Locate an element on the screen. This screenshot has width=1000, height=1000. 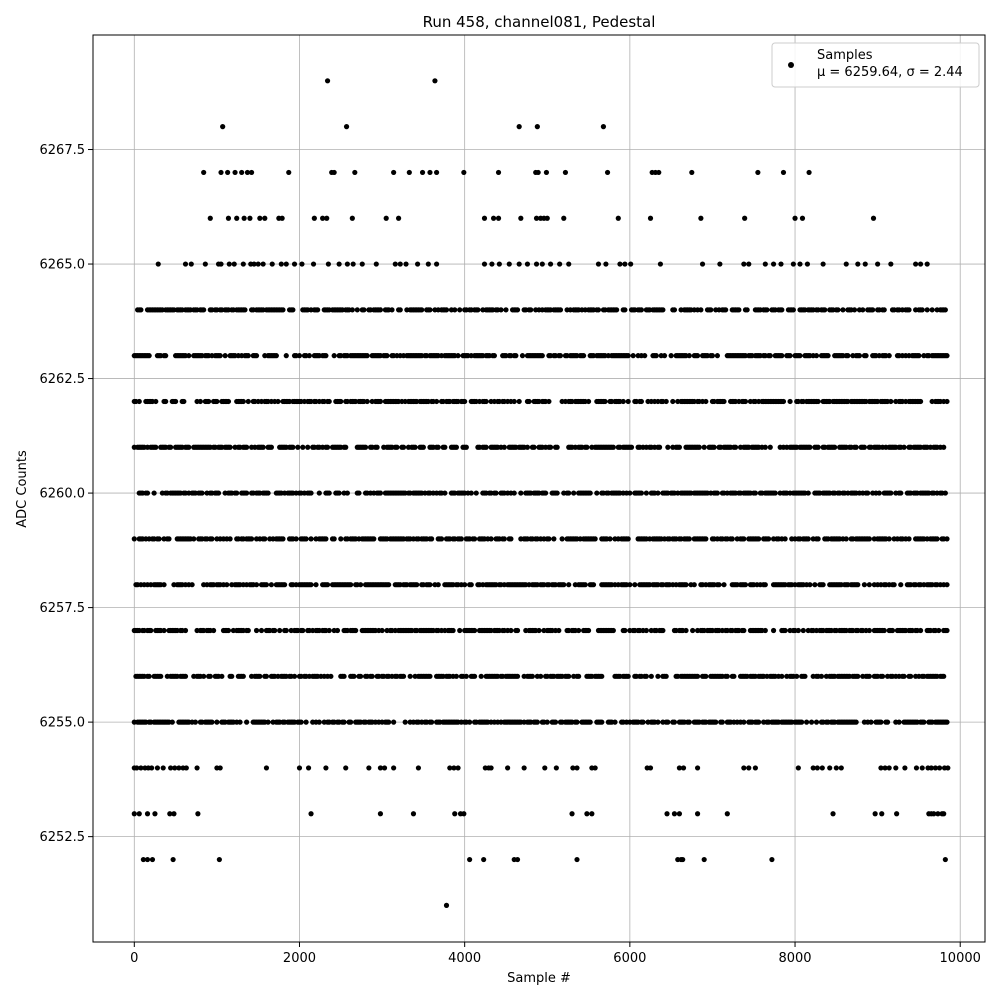
y-tick-label: 6252.5 is located at coordinates (63, 837).